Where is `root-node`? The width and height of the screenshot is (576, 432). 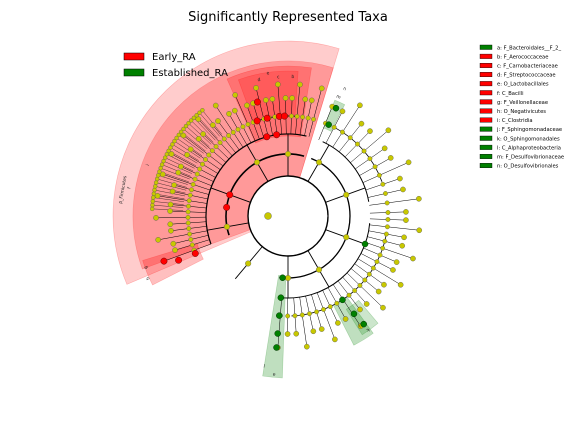
root-node is located at coordinates (268, 216).